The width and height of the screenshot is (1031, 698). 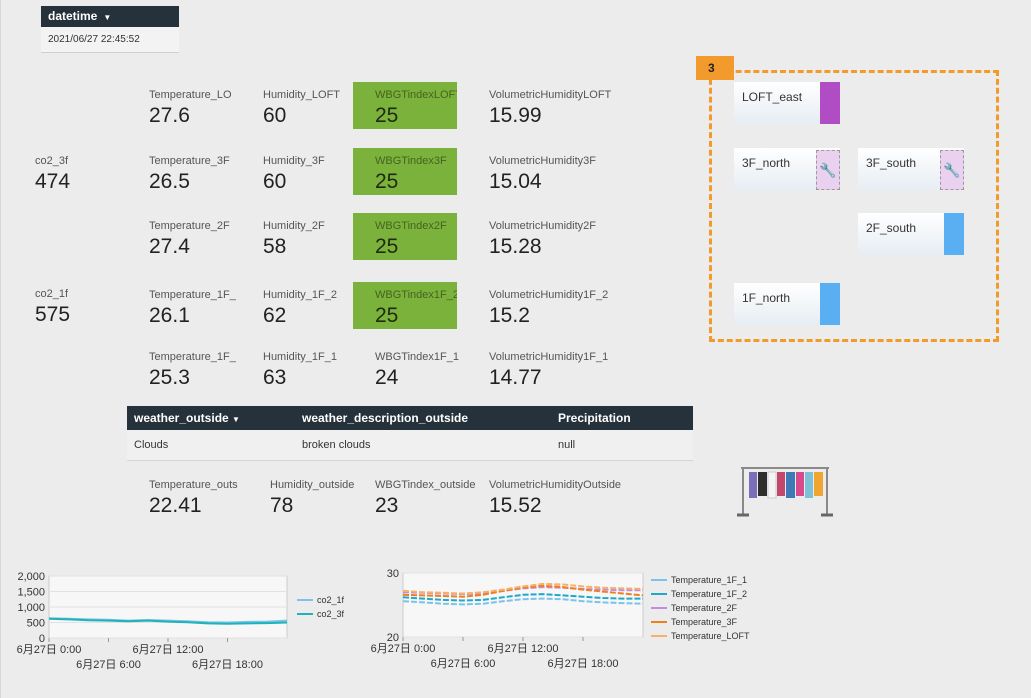 I want to click on metric-value: 58, so click(x=275, y=246).